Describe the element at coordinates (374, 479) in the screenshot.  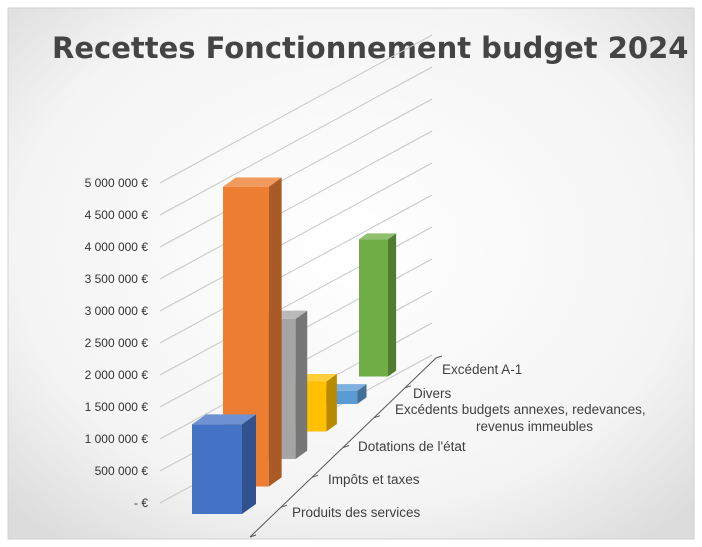
I see `x-category-label: Impôts et taxes` at that location.